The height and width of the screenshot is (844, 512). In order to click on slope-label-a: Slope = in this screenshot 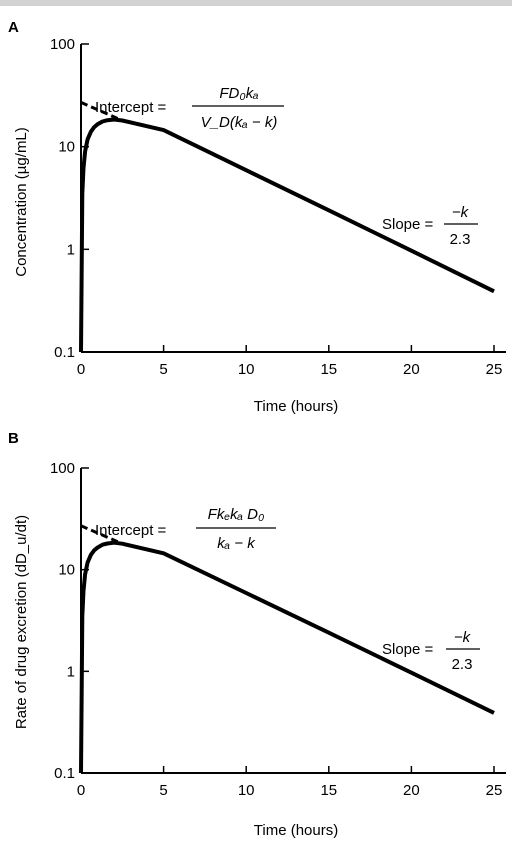, I will do `click(408, 224)`.